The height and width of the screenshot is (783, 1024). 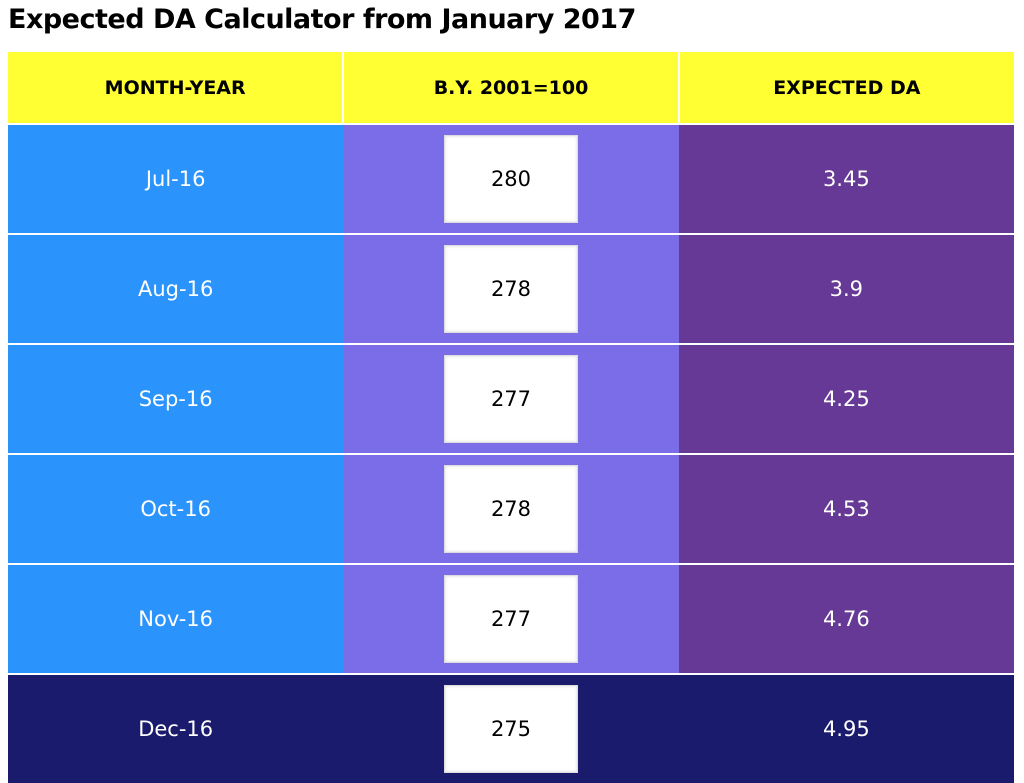 What do you see at coordinates (322, 19) in the screenshot?
I see `page-title: Expected DA Calculator from January 2017` at bounding box center [322, 19].